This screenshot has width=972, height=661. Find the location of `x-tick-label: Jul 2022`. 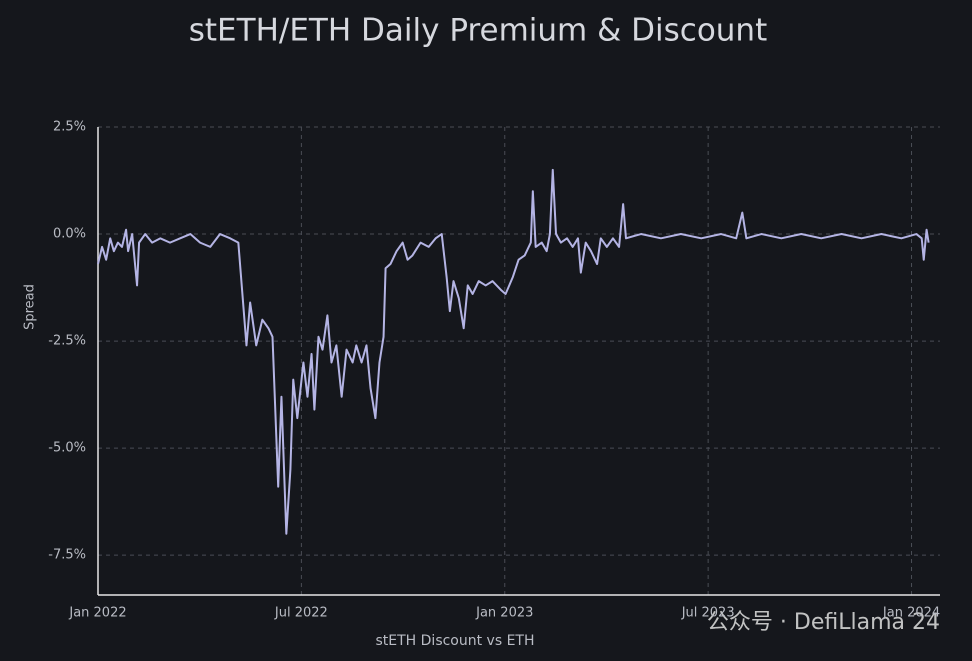

x-tick-label: Jul 2022 is located at coordinates (301, 613).